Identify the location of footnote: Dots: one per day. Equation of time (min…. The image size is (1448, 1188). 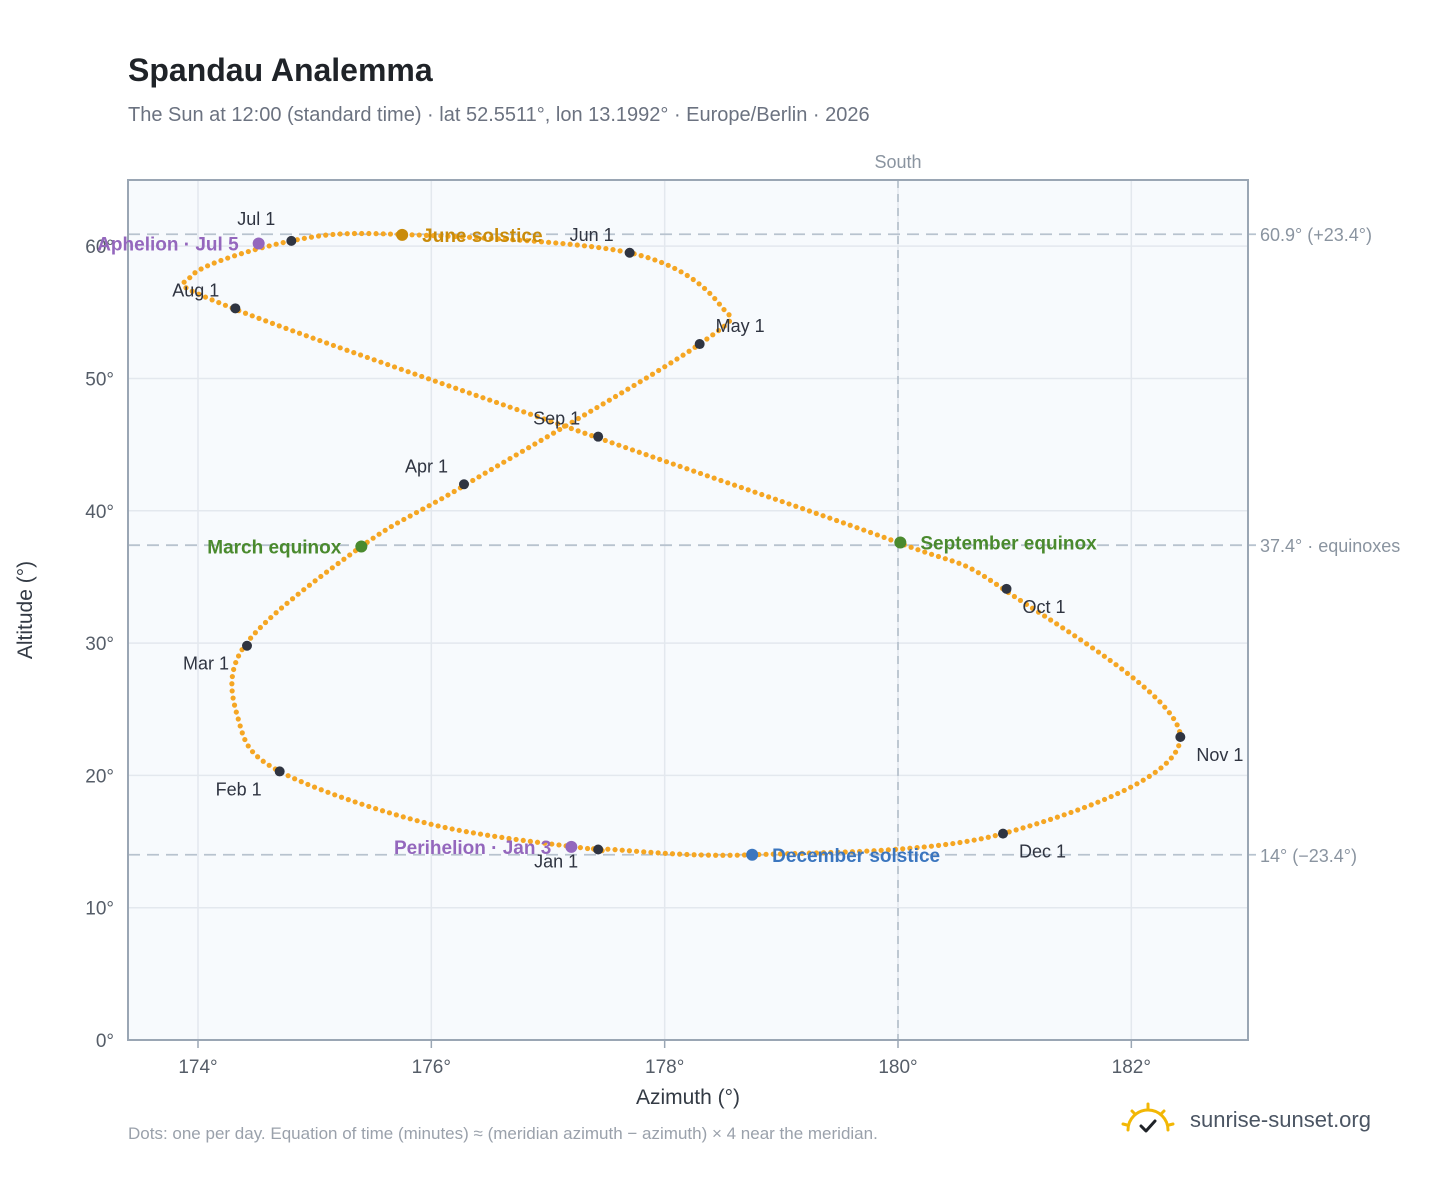
(503, 1133).